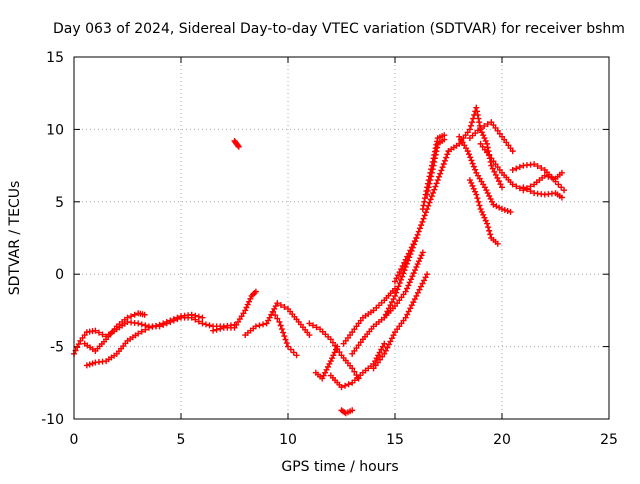 The image size is (640, 484). Describe the element at coordinates (57, 348) in the screenshot. I see `y-tick-label: -5` at that location.